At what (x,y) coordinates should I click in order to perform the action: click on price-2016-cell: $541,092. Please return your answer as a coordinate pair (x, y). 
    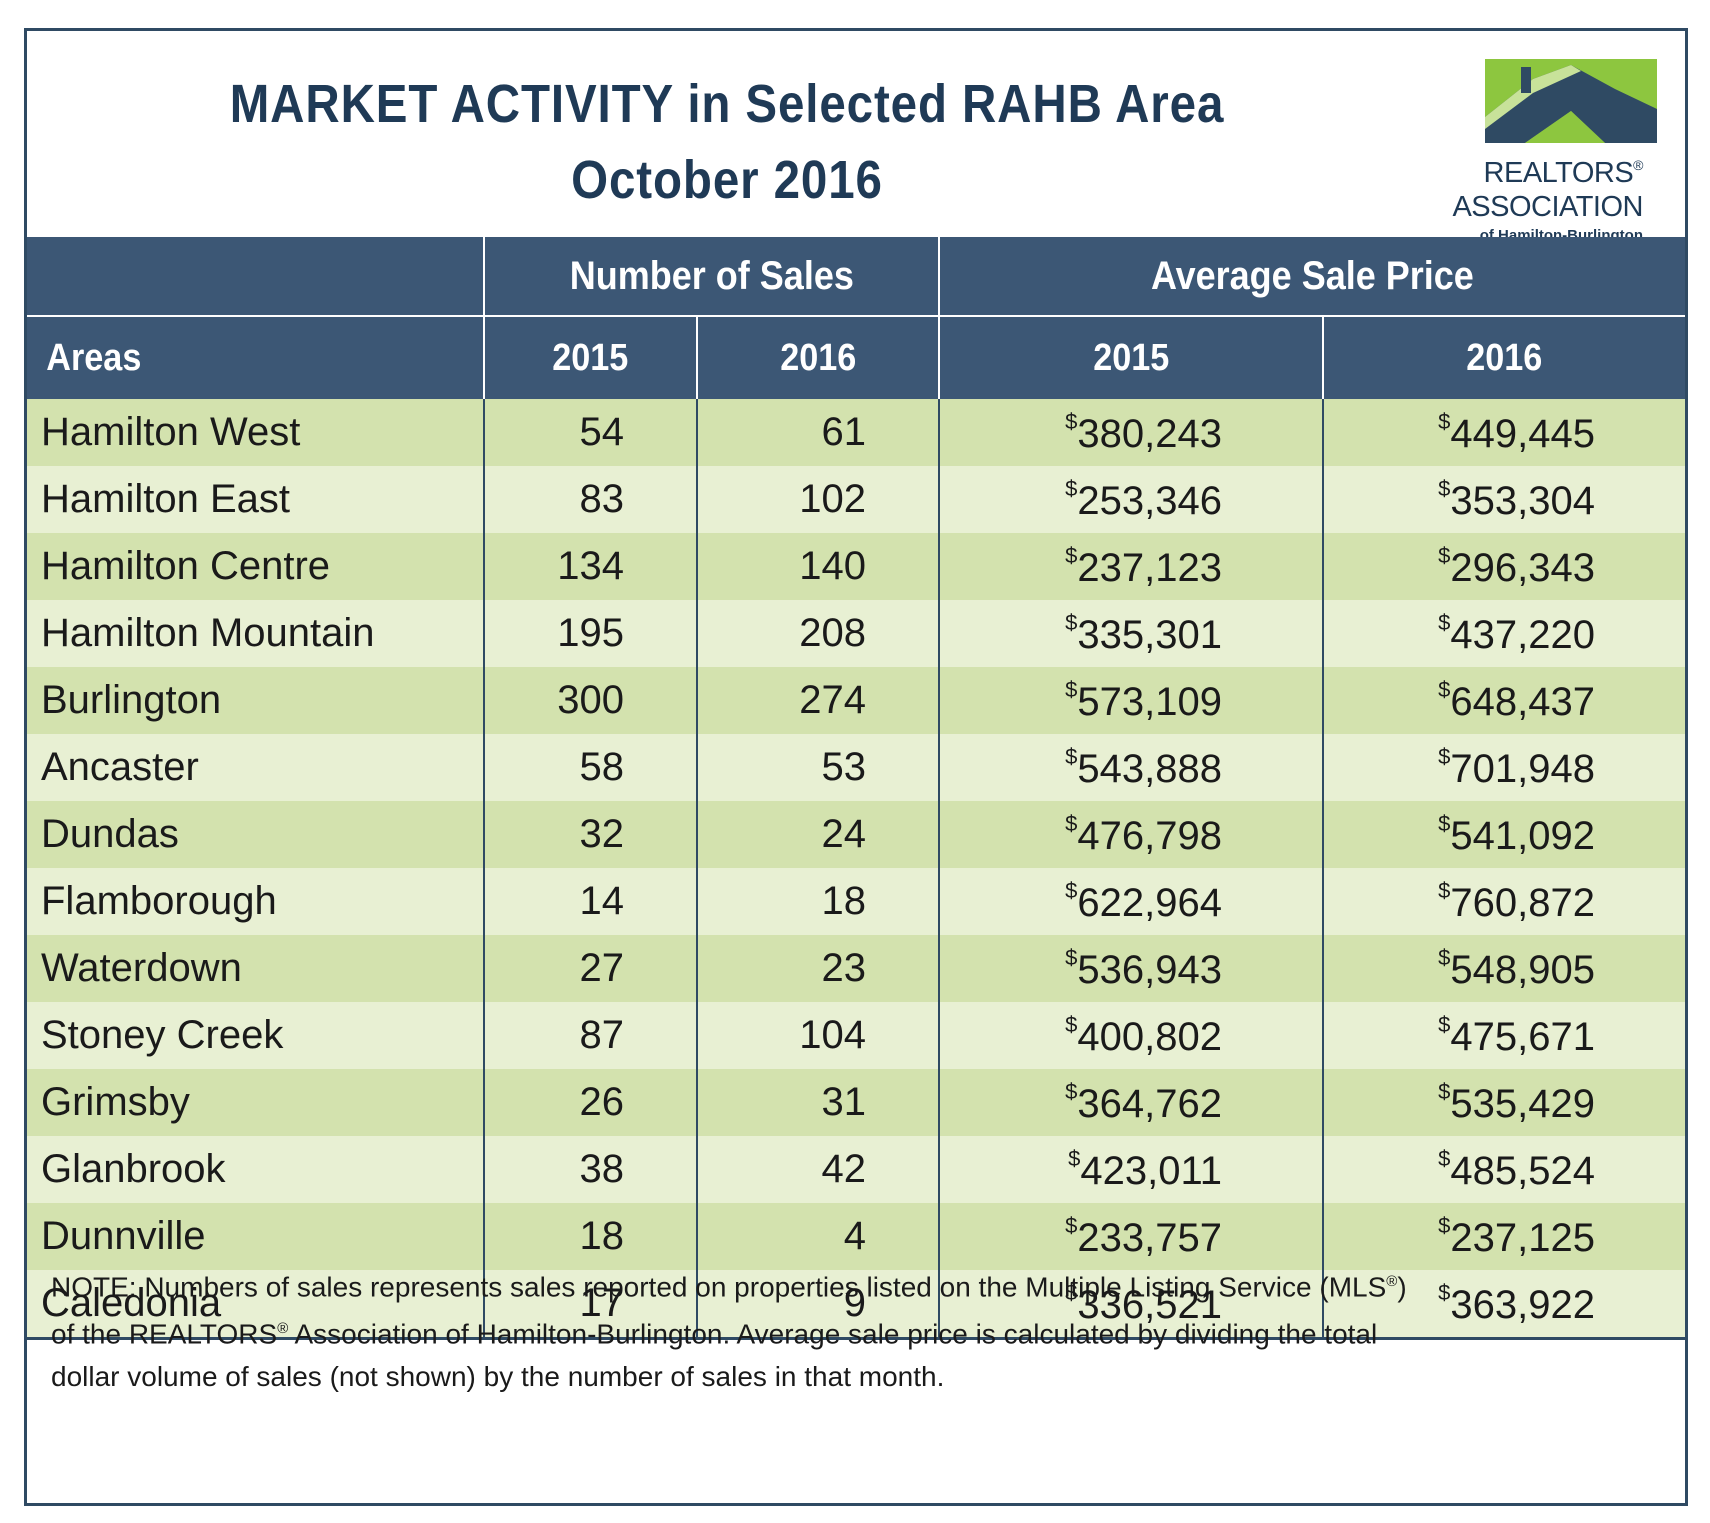
    Looking at the image, I should click on (1503, 834).